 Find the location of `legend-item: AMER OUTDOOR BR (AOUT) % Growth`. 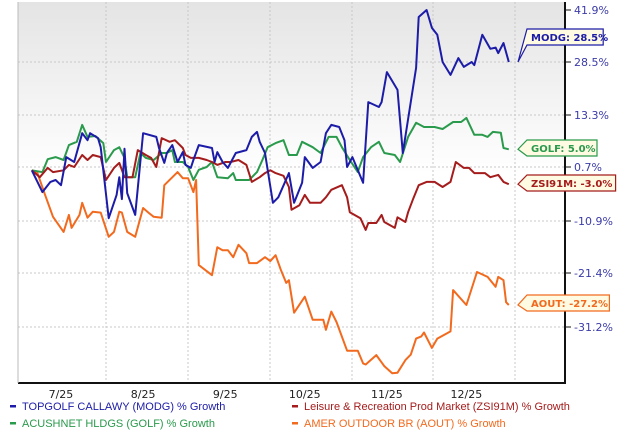

legend-item: AMER OUTDOOR BR (AOUT) % Growth is located at coordinates (399, 424).